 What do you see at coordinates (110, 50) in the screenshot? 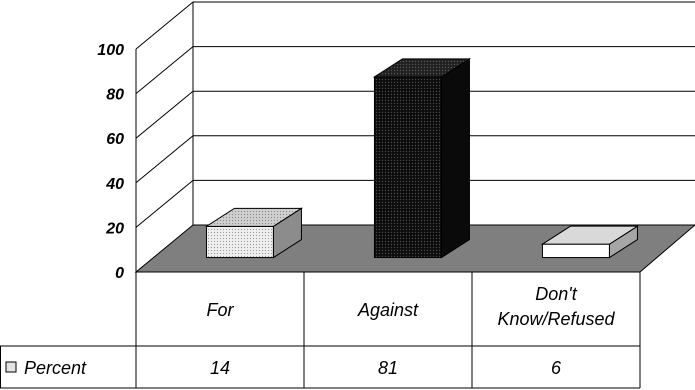
I see `y-tick-label: 100` at bounding box center [110, 50].